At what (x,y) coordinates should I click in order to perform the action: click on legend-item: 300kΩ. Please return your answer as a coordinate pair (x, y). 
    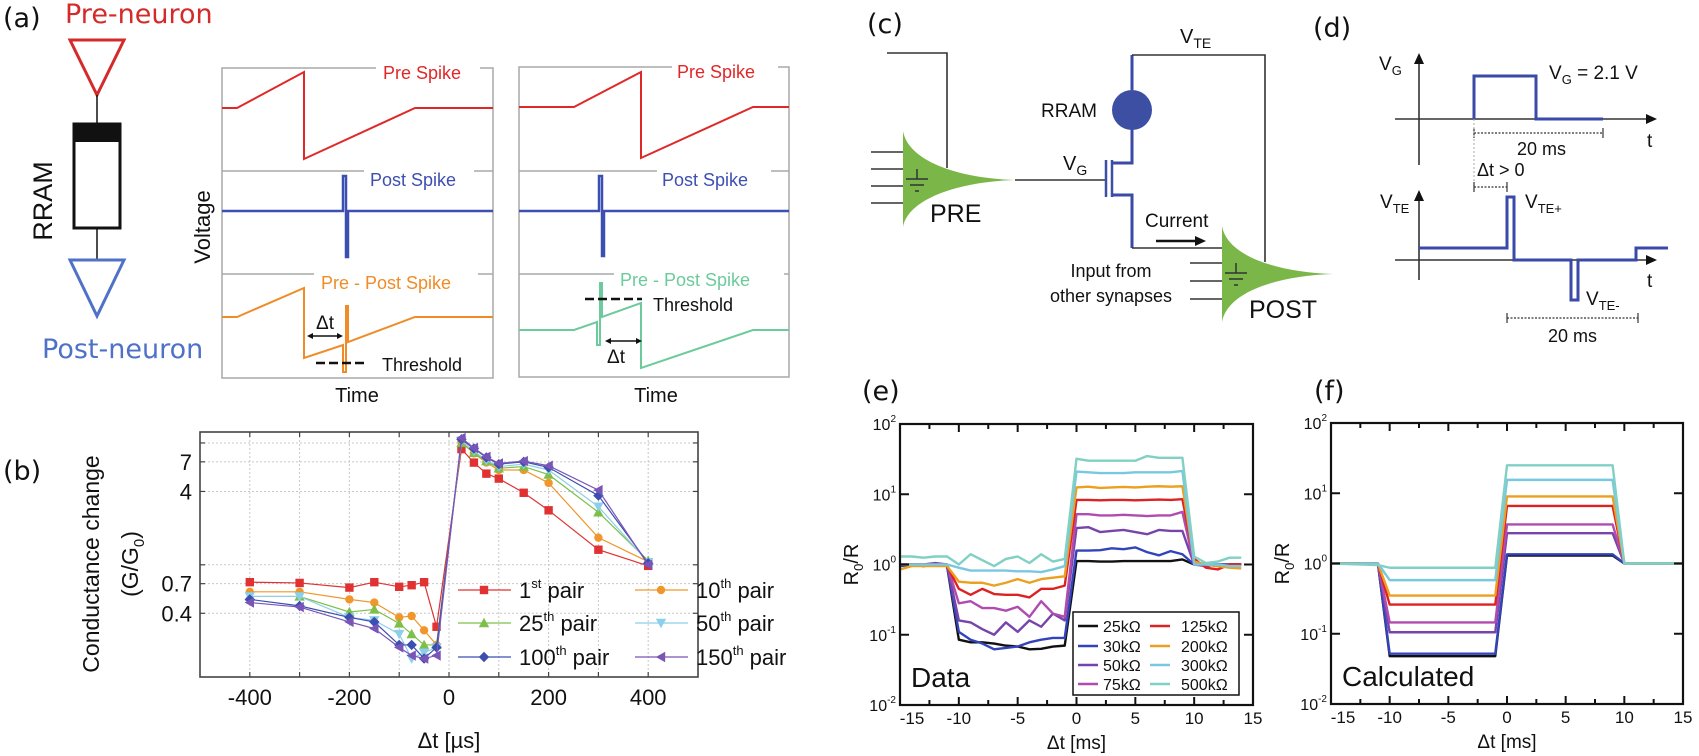
    Looking at the image, I should click on (1189, 666).